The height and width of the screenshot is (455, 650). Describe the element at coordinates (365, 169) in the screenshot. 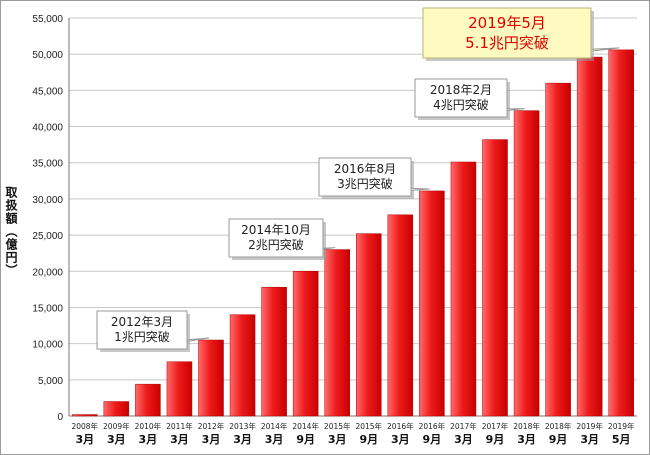

I see `callout-text: 2016年8月` at that location.